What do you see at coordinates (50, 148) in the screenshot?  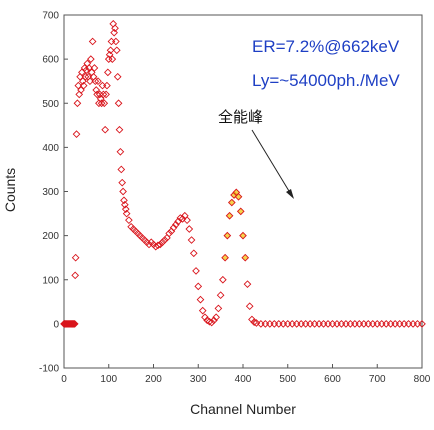 I see `y-tick-label: 400` at bounding box center [50, 148].